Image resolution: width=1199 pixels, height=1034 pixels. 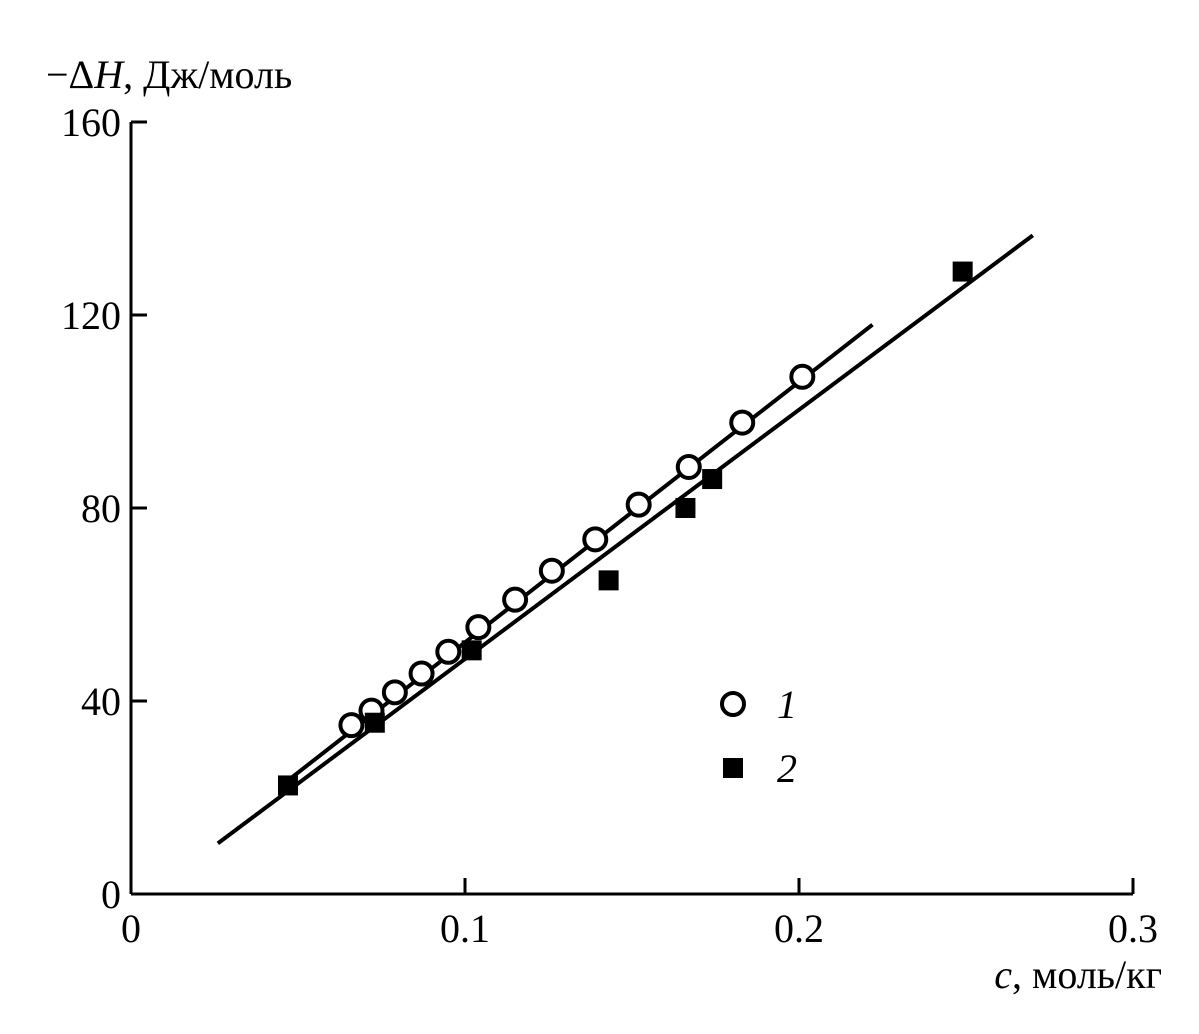 I want to click on y-tick-label: 80, so click(x=101, y=508).